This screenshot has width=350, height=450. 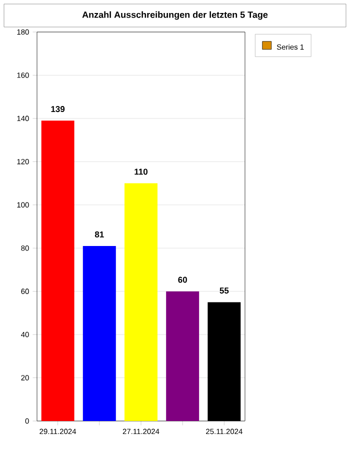 I want to click on data-label: 110, so click(x=141, y=171).